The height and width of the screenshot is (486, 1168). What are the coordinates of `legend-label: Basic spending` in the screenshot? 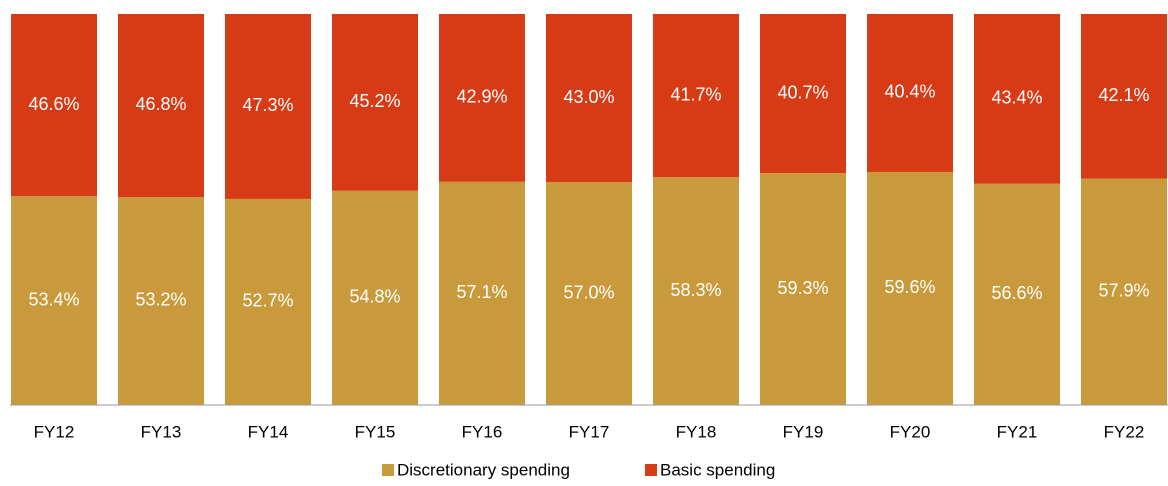 It's located at (717, 469).